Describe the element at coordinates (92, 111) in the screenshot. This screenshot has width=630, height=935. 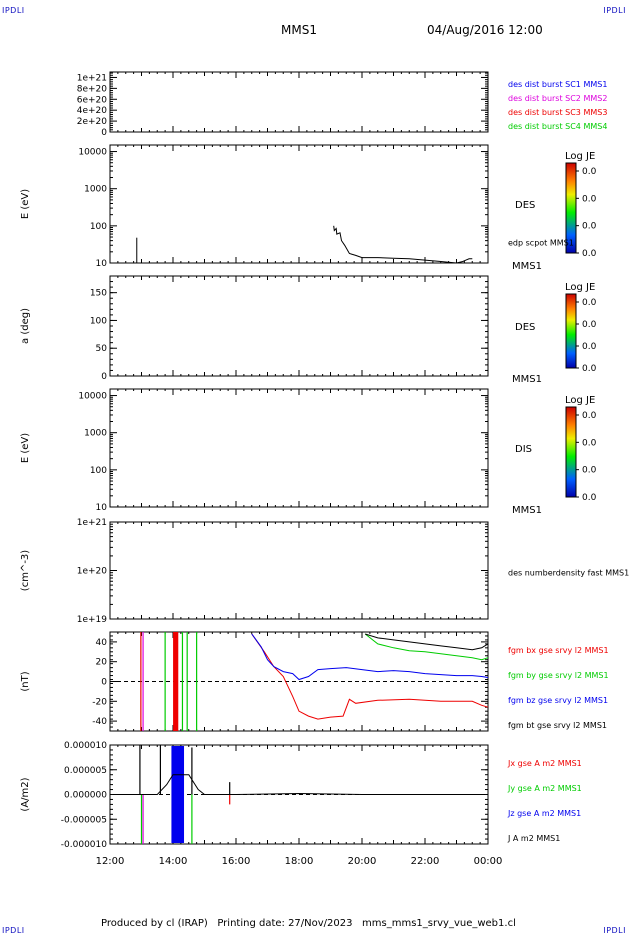
I see `y-tick-label: 4e+20` at that location.